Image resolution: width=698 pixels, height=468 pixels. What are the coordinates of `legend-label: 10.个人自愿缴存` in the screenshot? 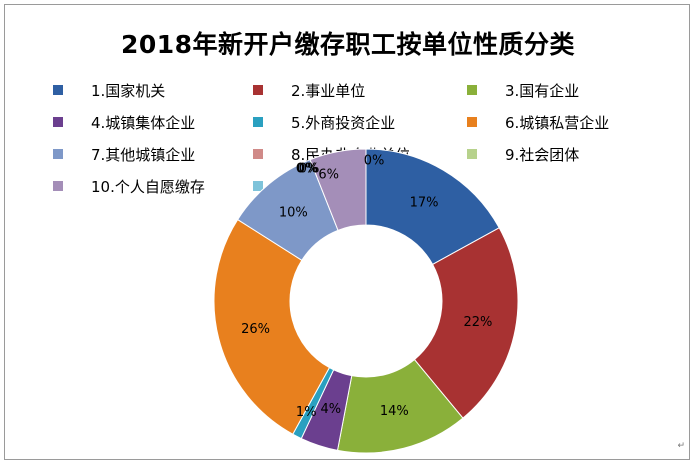 It's located at (148, 186).